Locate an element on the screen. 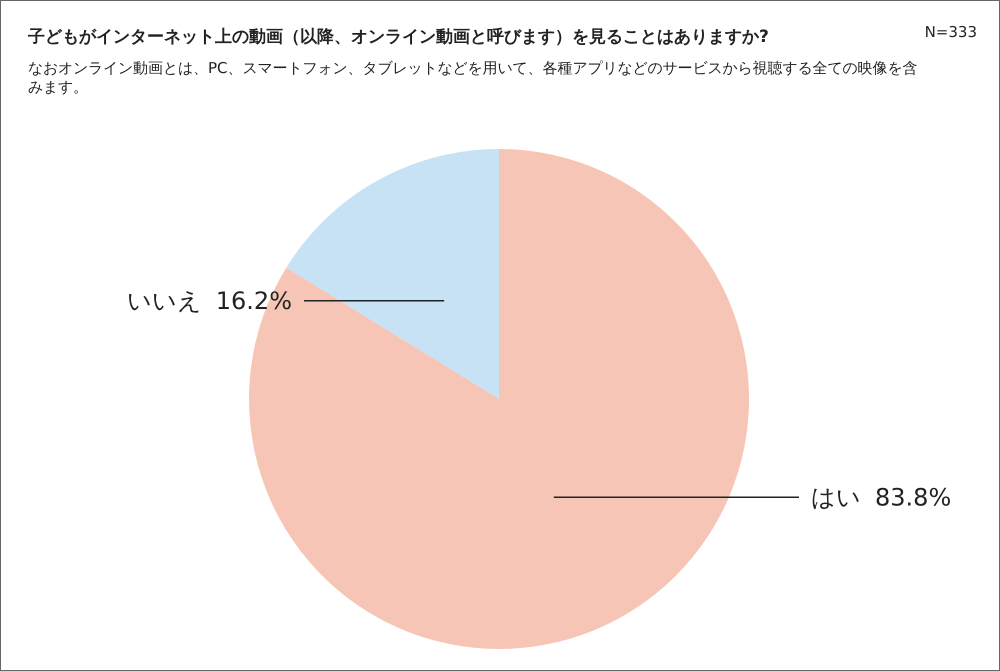  text: N=333 is located at coordinates (950, 32).